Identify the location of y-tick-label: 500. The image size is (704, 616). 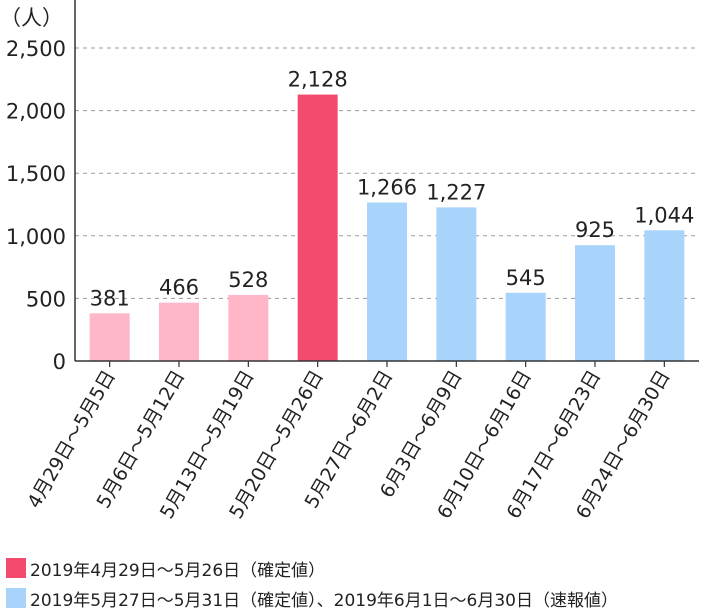
(46, 299).